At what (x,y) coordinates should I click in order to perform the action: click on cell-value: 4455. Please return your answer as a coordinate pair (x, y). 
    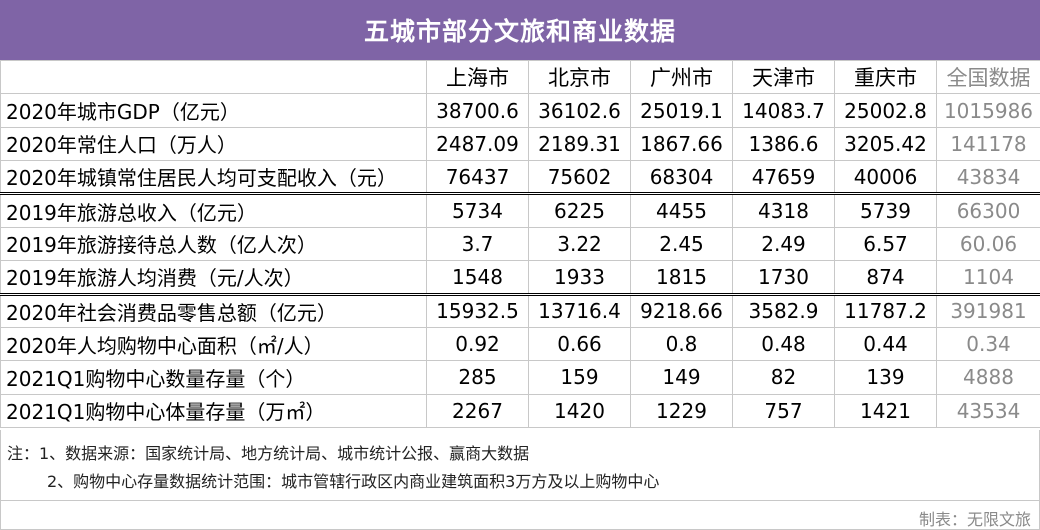
    Looking at the image, I should click on (681, 210).